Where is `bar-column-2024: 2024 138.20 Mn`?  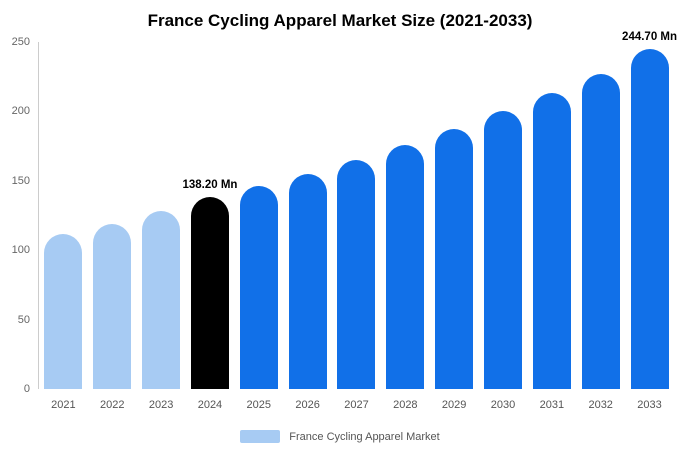
bar-column-2024: 2024 138.20 Mn is located at coordinates (209, 226).